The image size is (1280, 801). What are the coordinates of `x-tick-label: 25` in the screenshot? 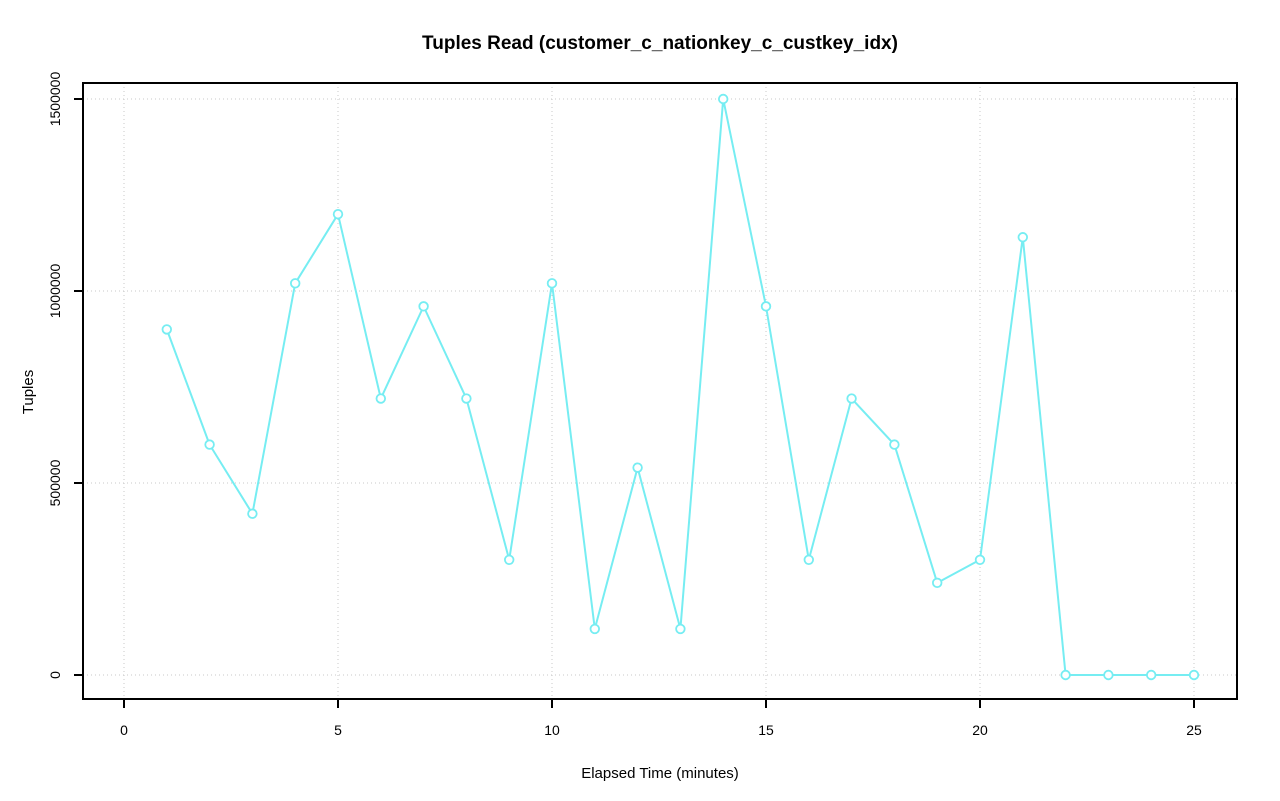 It's located at (1194, 730).